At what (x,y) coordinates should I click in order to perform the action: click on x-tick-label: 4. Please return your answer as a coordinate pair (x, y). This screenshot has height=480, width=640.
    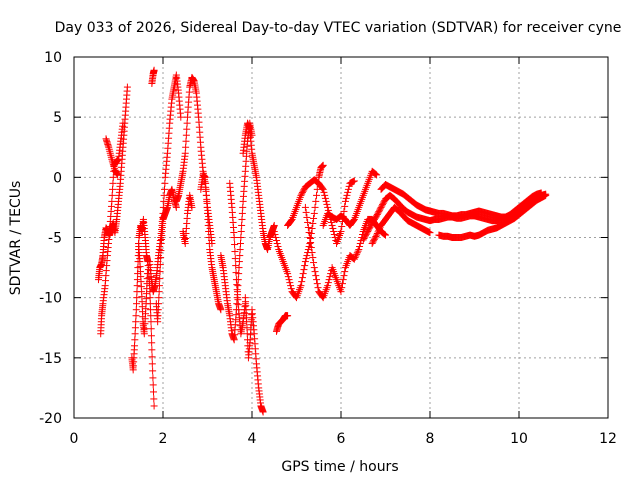
    Looking at the image, I should click on (252, 439).